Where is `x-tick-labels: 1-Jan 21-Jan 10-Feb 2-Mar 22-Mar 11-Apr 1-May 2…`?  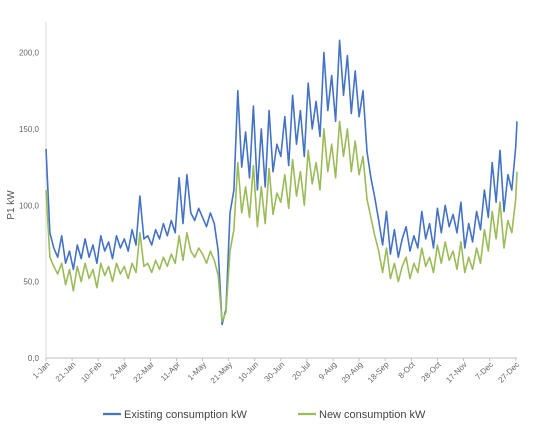
x-tick-labels: 1-Jan 21-Jan 10-Feb 2-Mar 22-Mar 11-Apr 1-May 2… is located at coordinates (276, 371).